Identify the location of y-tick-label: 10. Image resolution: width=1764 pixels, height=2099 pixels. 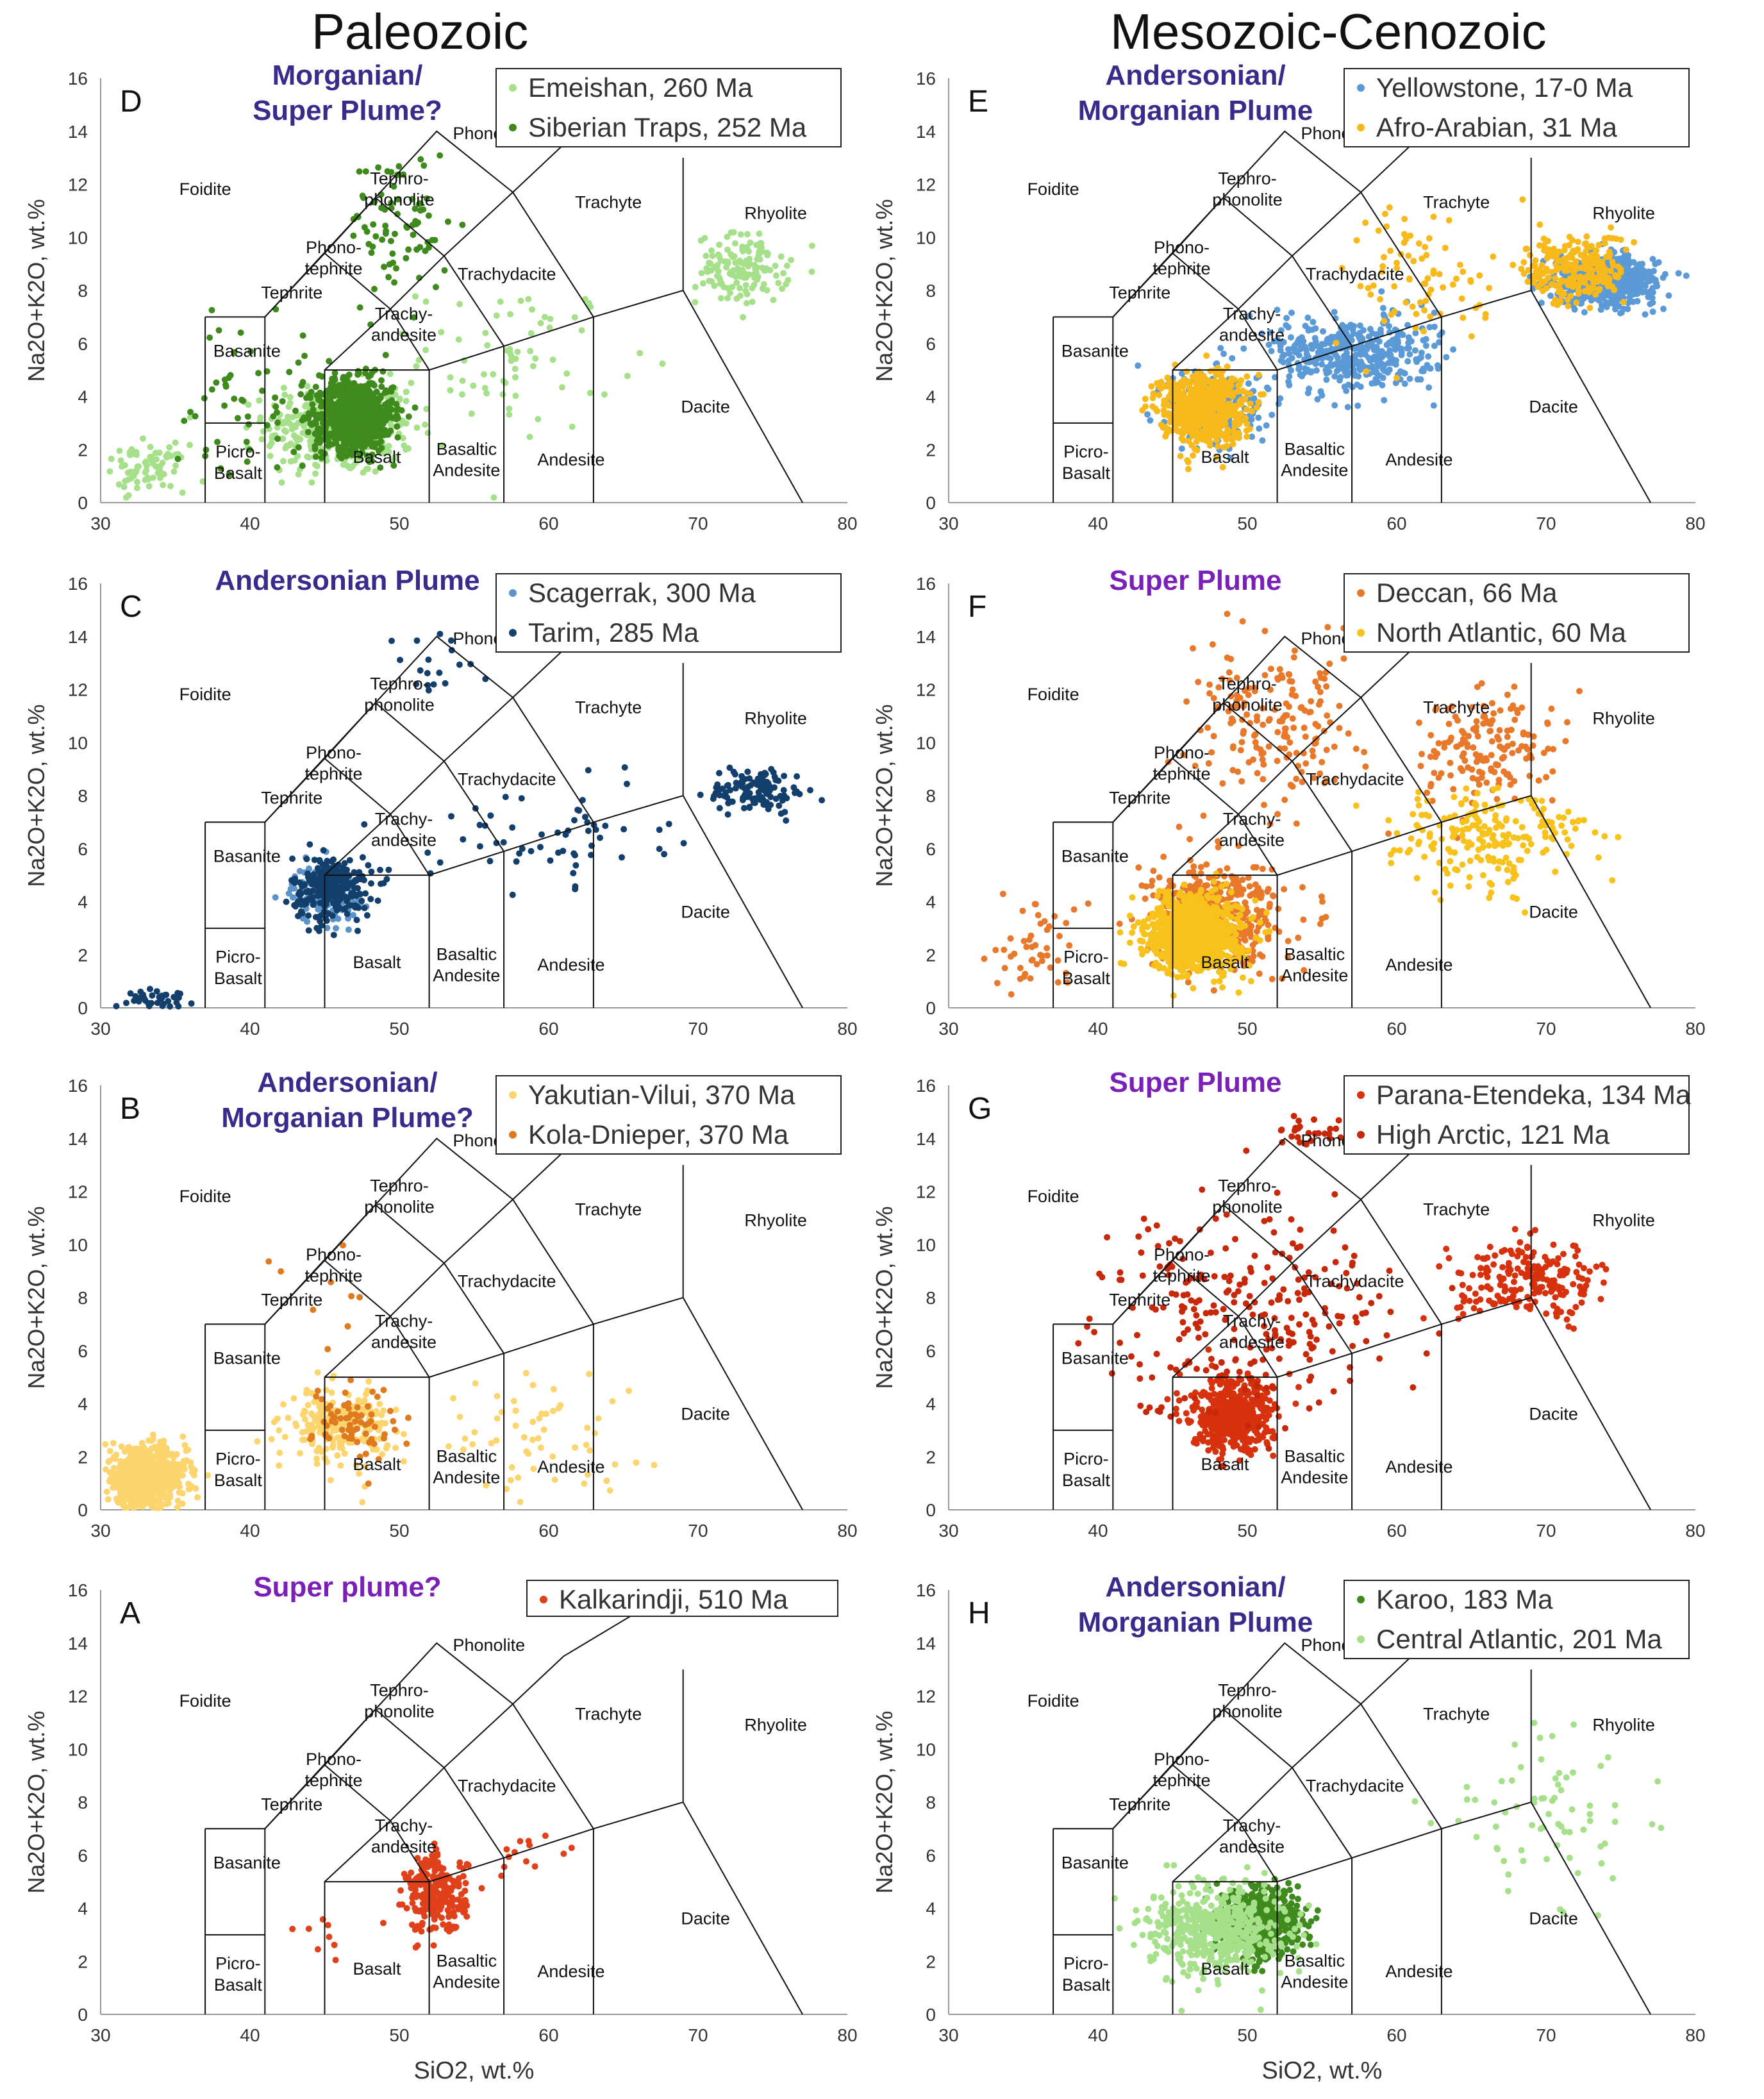
(78, 743).